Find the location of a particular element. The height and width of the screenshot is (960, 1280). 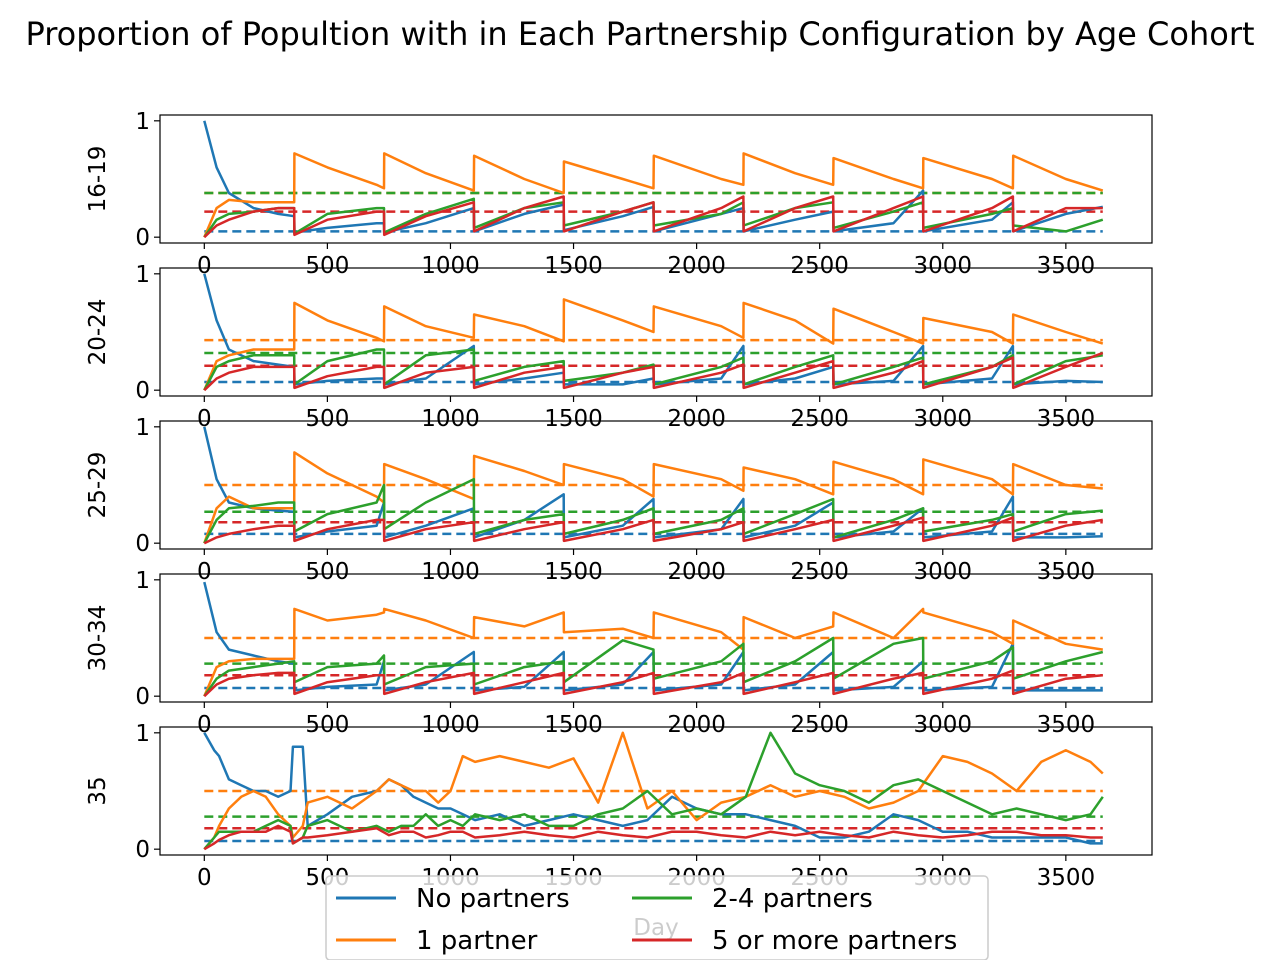

panel-30-34: 0 1 0 500 1000 1500 2000 2500 3000 3500 30-34 is located at coordinates (619, 653).